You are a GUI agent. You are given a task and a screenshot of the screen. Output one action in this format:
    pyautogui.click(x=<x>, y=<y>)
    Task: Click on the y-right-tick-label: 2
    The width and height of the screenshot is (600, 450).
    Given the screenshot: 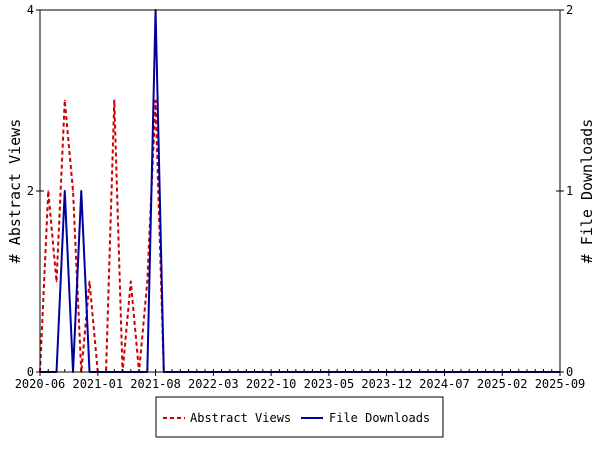 What is the action you would take?
    pyautogui.click(x=569, y=10)
    